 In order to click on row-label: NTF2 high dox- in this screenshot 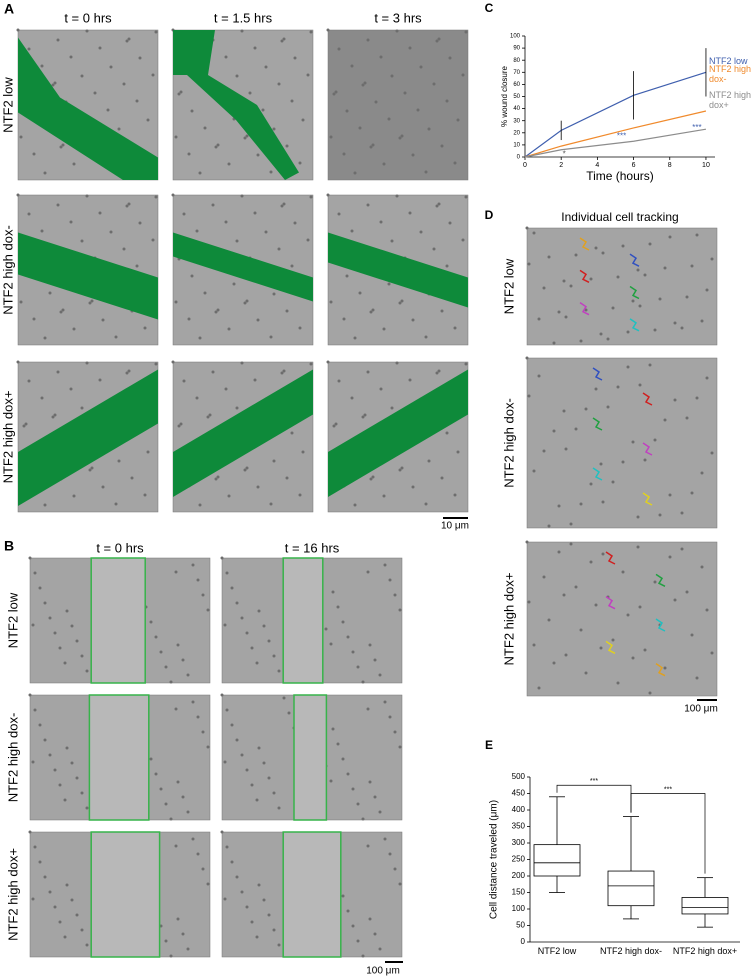, I will do `click(508, 443)`.